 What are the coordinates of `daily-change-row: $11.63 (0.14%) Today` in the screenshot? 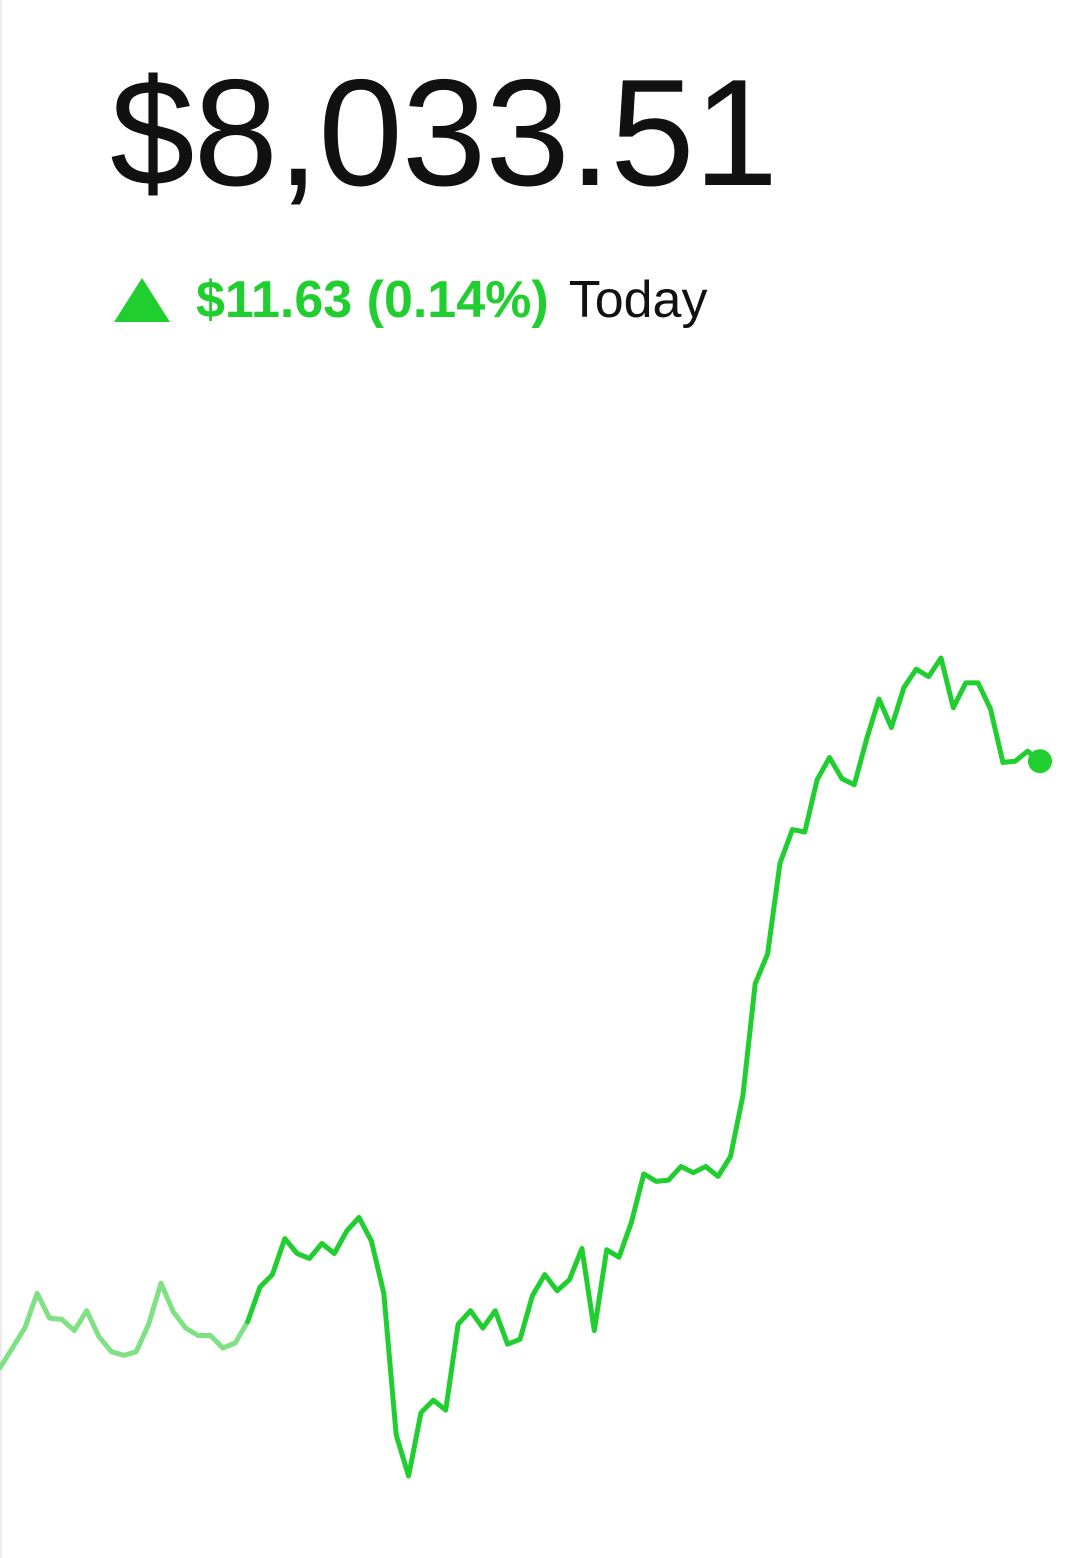 It's located at (410, 300).